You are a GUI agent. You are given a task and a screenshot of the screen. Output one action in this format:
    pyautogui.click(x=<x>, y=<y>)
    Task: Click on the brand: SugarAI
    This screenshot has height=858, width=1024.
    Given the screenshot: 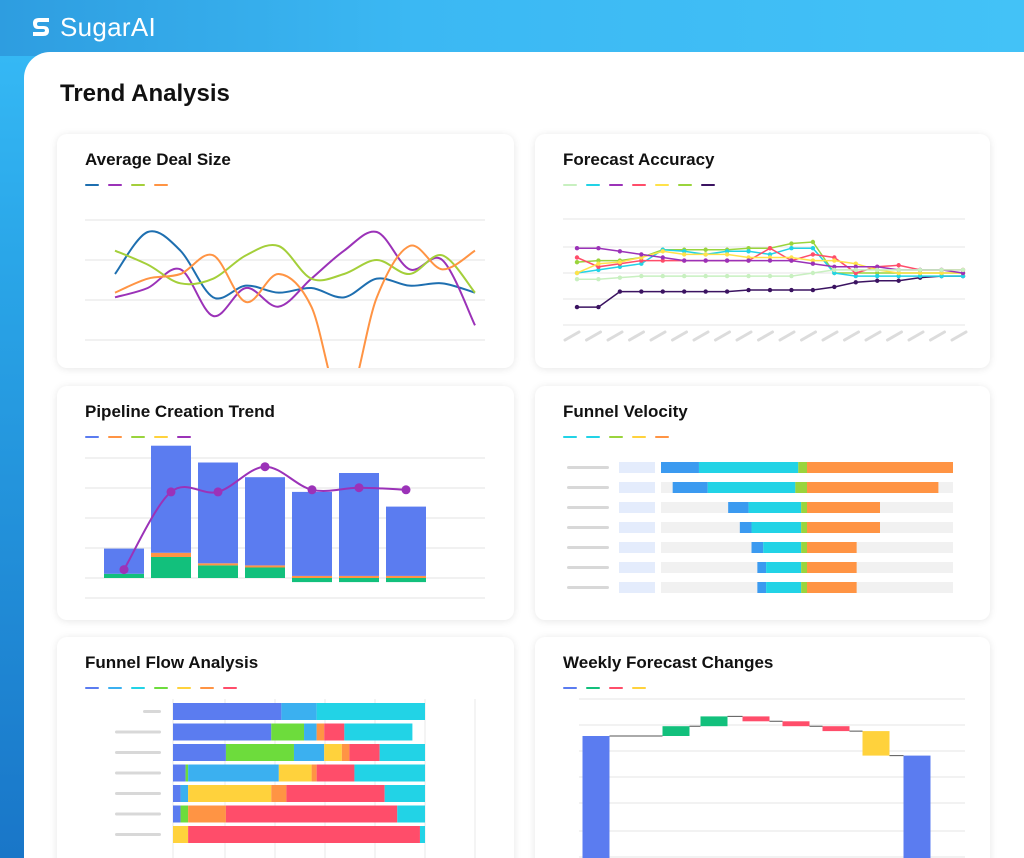 What is the action you would take?
    pyautogui.click(x=93, y=27)
    